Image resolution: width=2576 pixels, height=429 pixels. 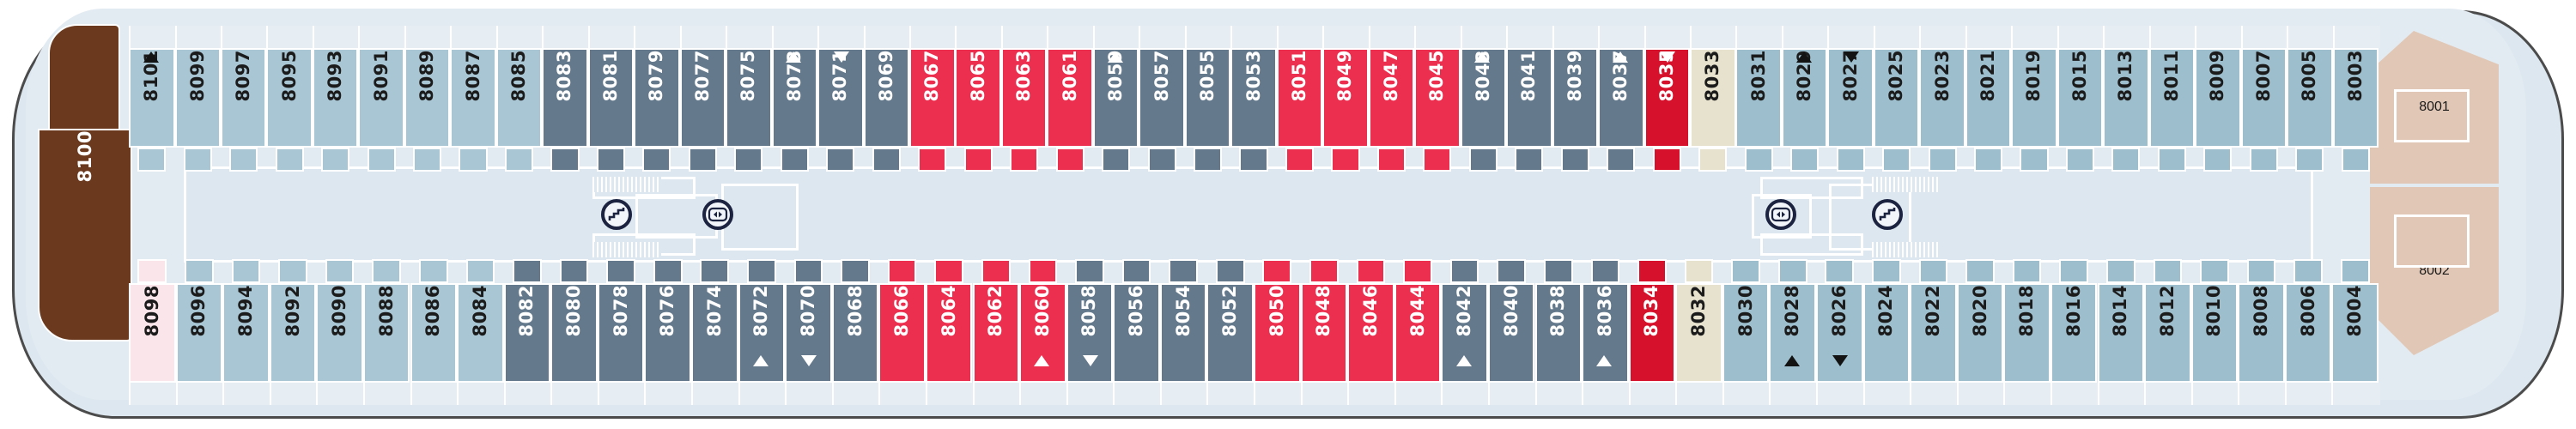 I want to click on cabin-8020: 8020, so click(x=1980, y=333).